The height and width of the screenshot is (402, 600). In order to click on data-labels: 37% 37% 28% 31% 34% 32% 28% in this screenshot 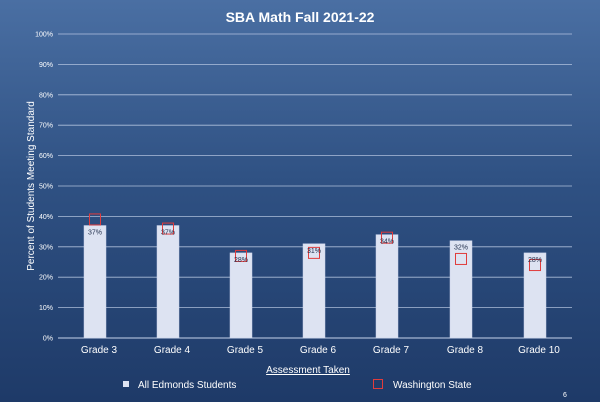, I will do `click(315, 247)`.